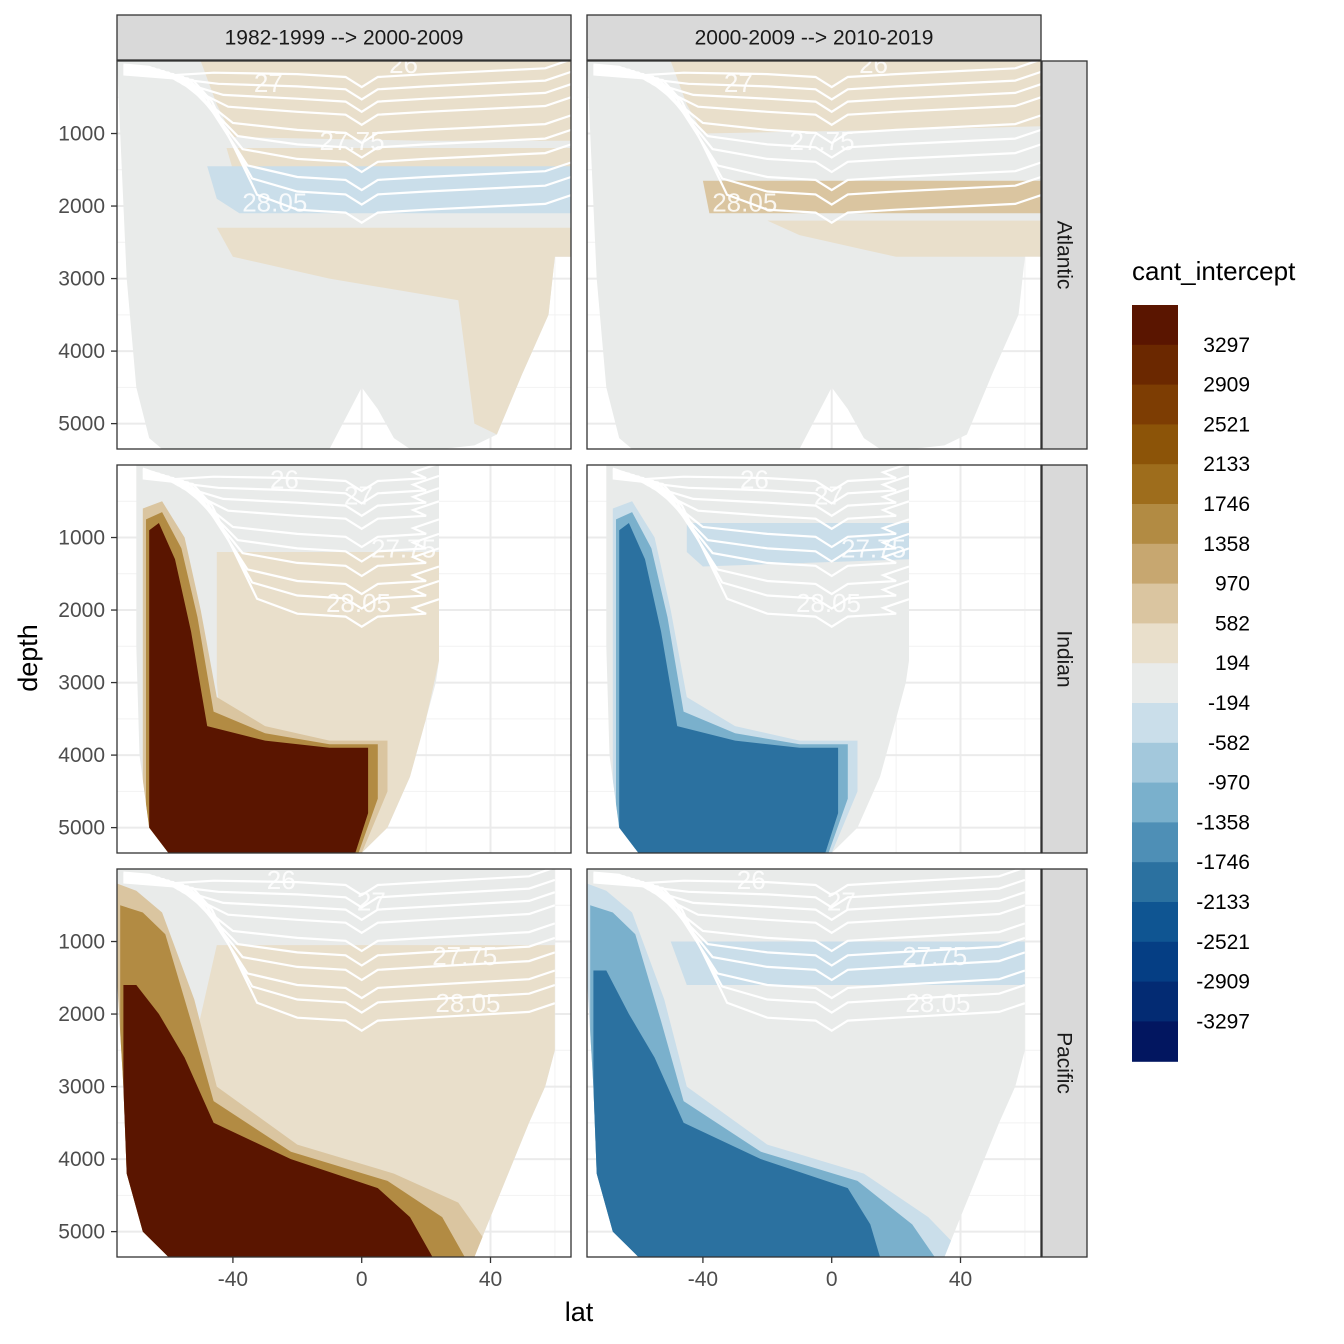  I want to click on panel-indian-2: 26 27 27.75 28.05, so click(814, 659).